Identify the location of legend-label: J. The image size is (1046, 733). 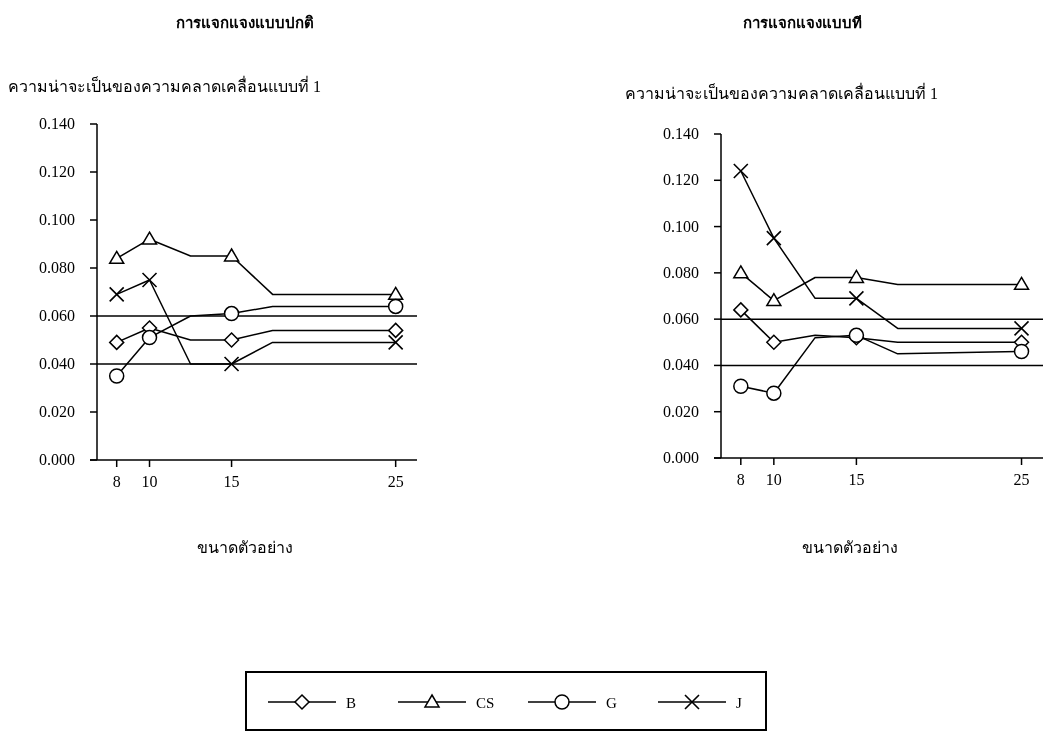
(739, 703).